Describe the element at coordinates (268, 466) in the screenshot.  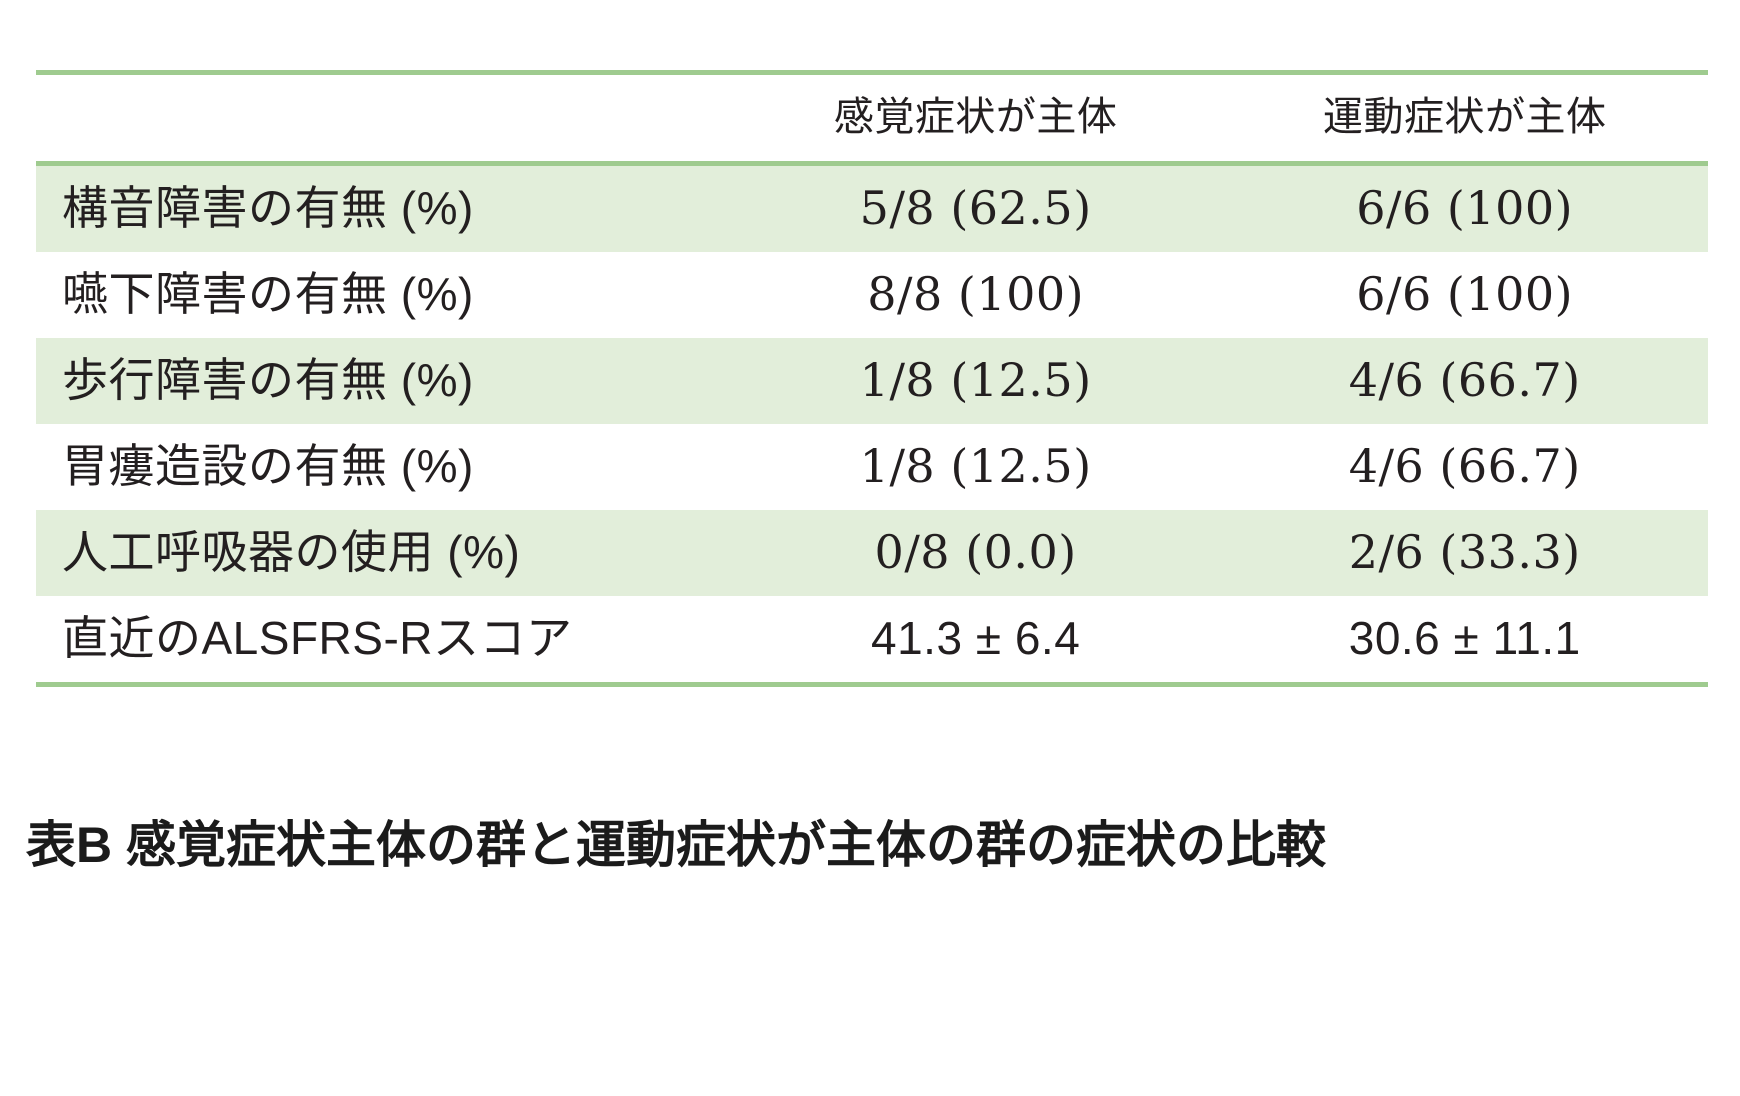
I see `row-label: 胃瘻造設の有無 (%)` at that location.